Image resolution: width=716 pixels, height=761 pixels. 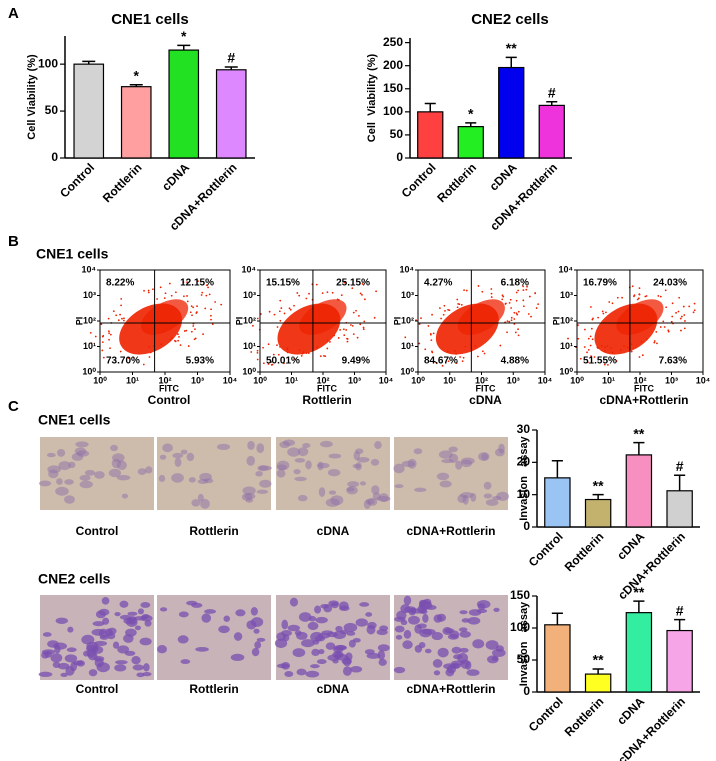 I want to click on x-tick-label: 10³, so click(x=197, y=380).